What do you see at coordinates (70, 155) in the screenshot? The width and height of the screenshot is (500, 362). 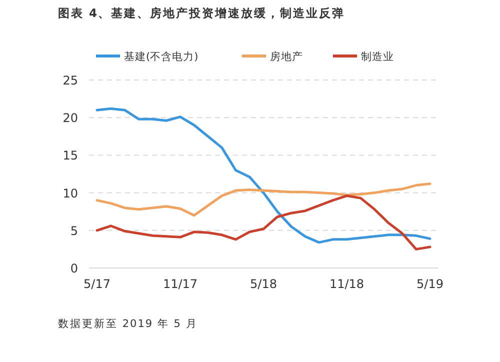 I see `y-tick-label: 15` at bounding box center [70, 155].